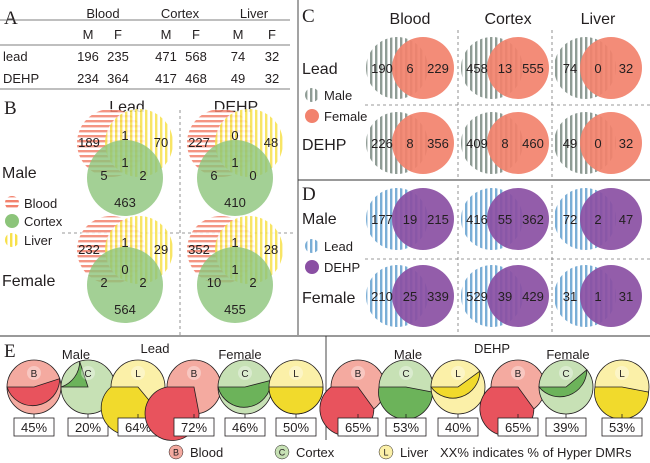 The width and height of the screenshot is (650, 463). Describe the element at coordinates (458, 398) in the screenshot. I see `hyper-dmr-pie: L 40%` at that location.